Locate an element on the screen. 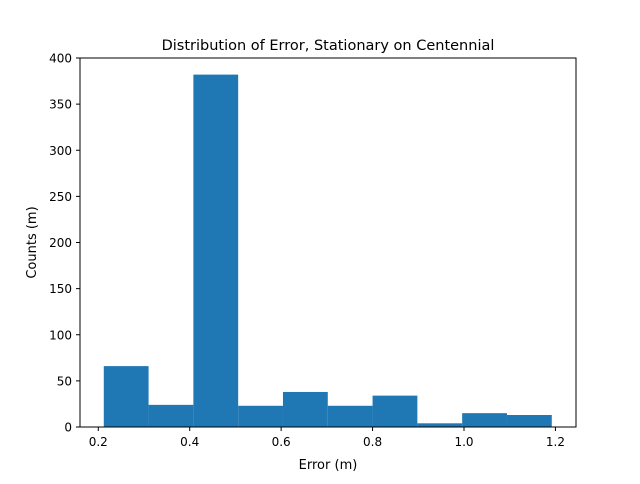 The image size is (640, 484). x-axis-ticks: 0.2 0.4 0.6 0.8 1.0 1.2 is located at coordinates (327, 438).